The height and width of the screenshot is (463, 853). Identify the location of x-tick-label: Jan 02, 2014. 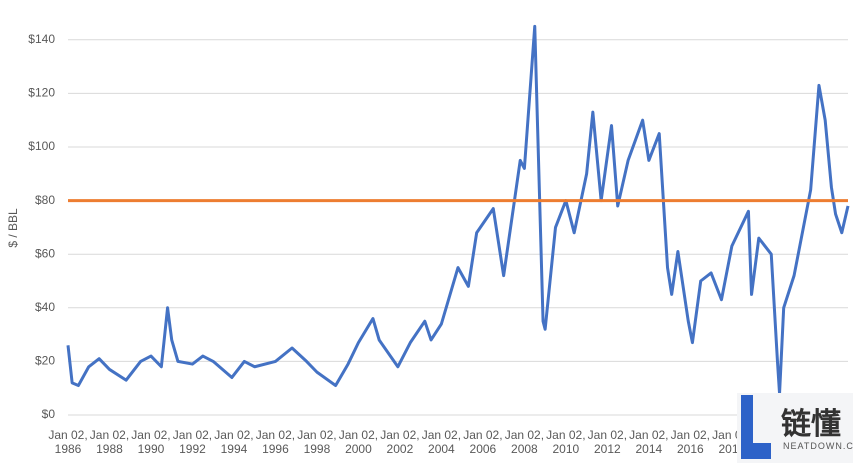
(649, 442).